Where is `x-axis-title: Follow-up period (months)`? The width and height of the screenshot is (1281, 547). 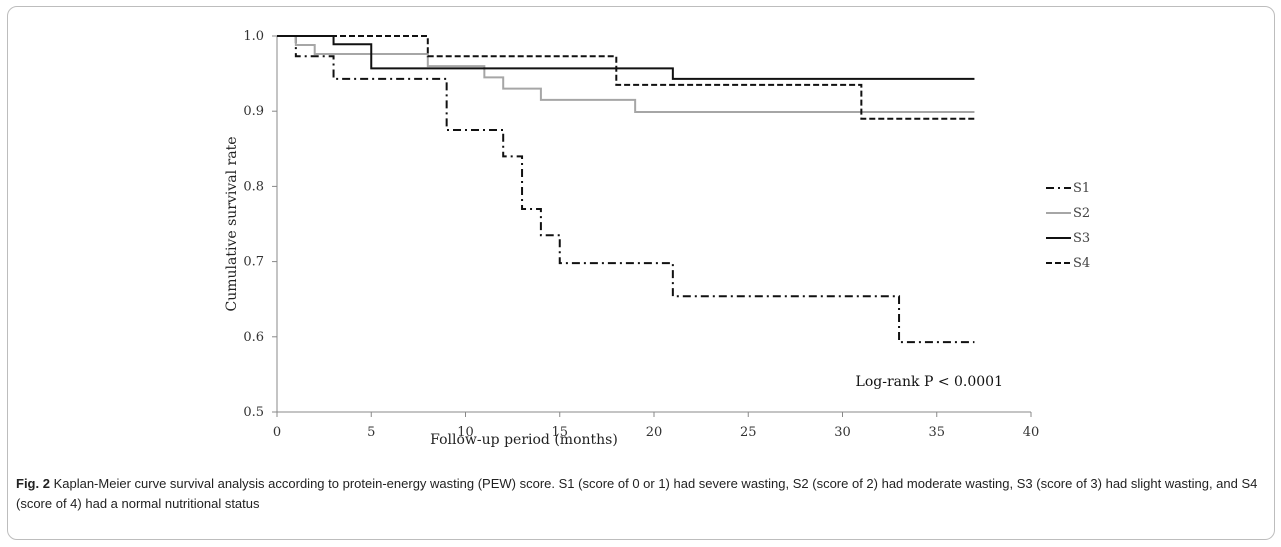
x-axis-title: Follow-up period (months) is located at coordinates (524, 440).